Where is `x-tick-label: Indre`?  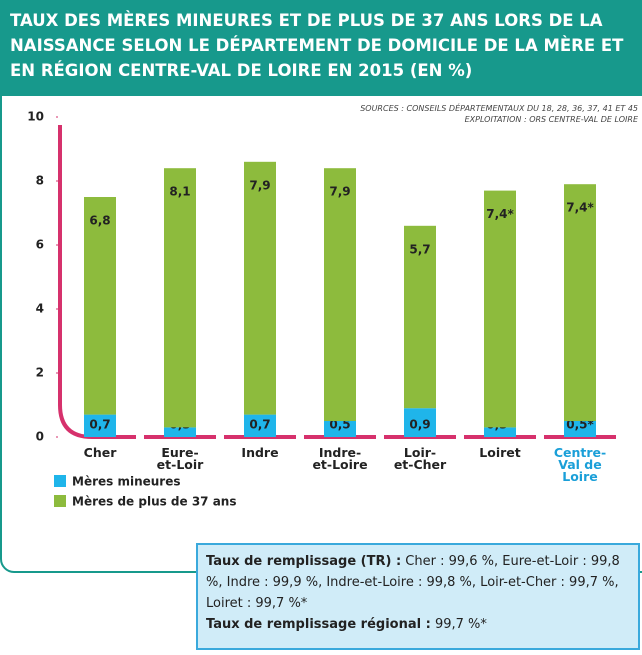
x-tick-label: Indre is located at coordinates (260, 452).